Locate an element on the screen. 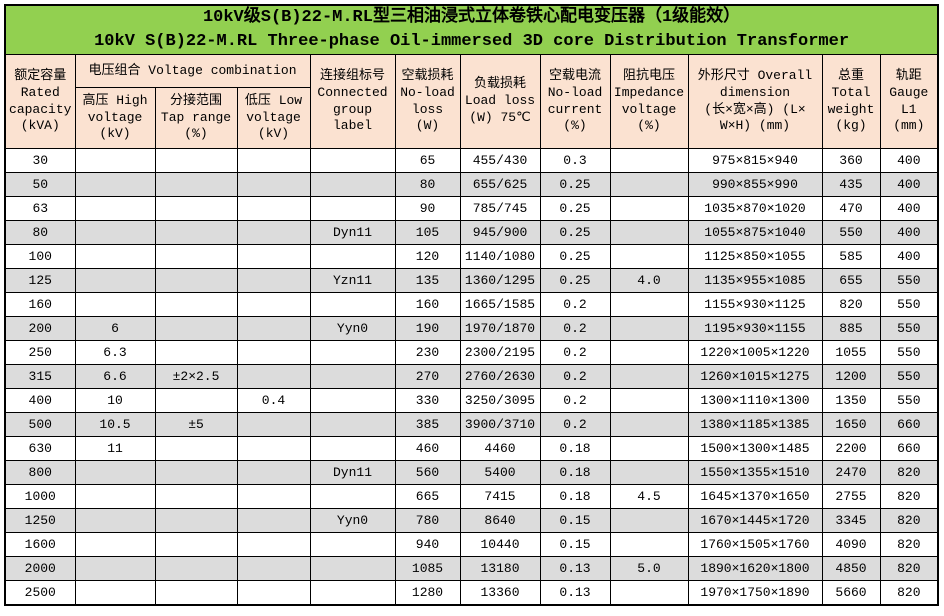  cell-imp: 4.0 is located at coordinates (649, 280).